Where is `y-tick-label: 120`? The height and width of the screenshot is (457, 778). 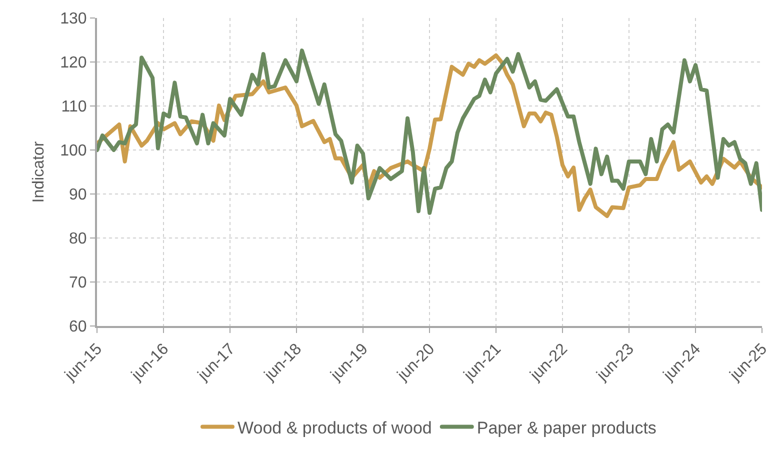 y-tick-label: 120 is located at coordinates (73, 63).